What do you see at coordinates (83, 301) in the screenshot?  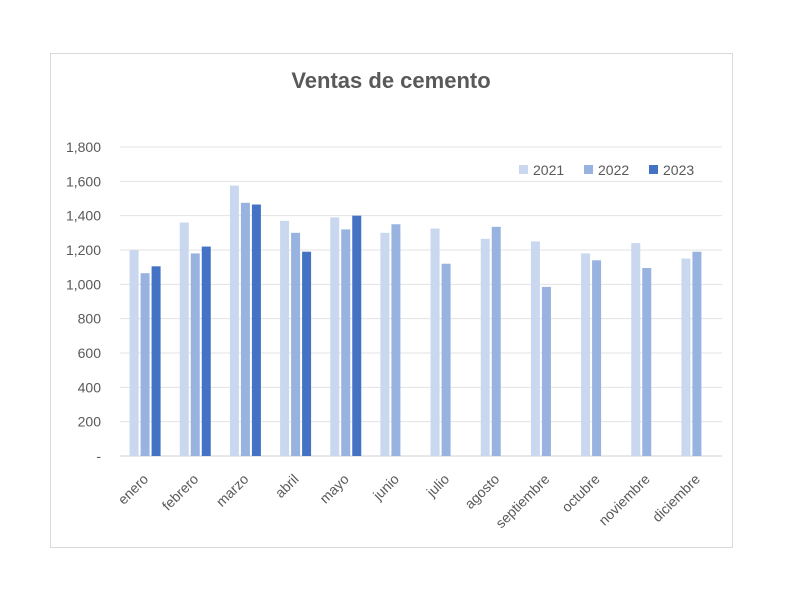 I see `y-axis-ticks: - 200 400 600 800 1,000 1,200 1,400 1,600 1,800` at bounding box center [83, 301].